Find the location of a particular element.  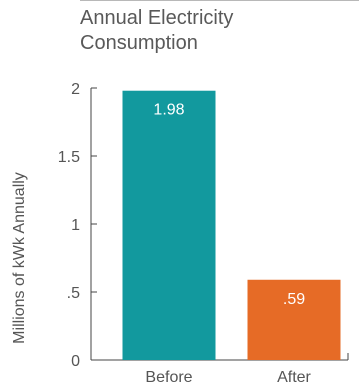

y-tick-label: 1 is located at coordinates (75, 225).